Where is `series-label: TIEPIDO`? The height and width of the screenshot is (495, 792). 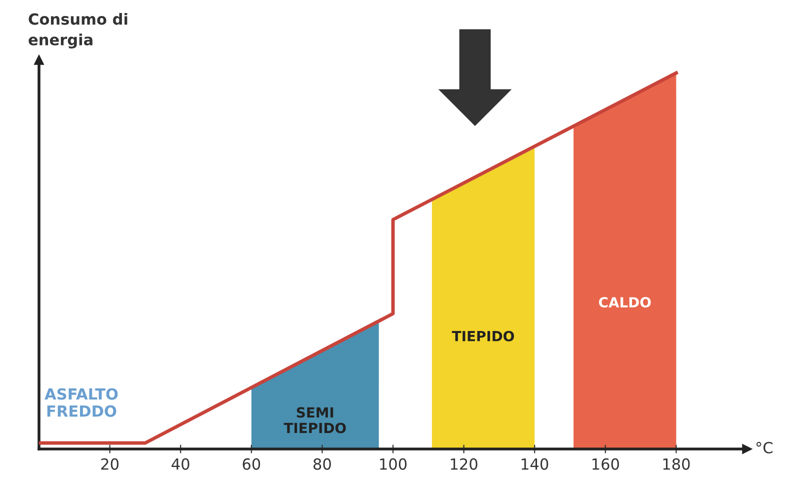
series-label: TIEPIDO is located at coordinates (483, 336).